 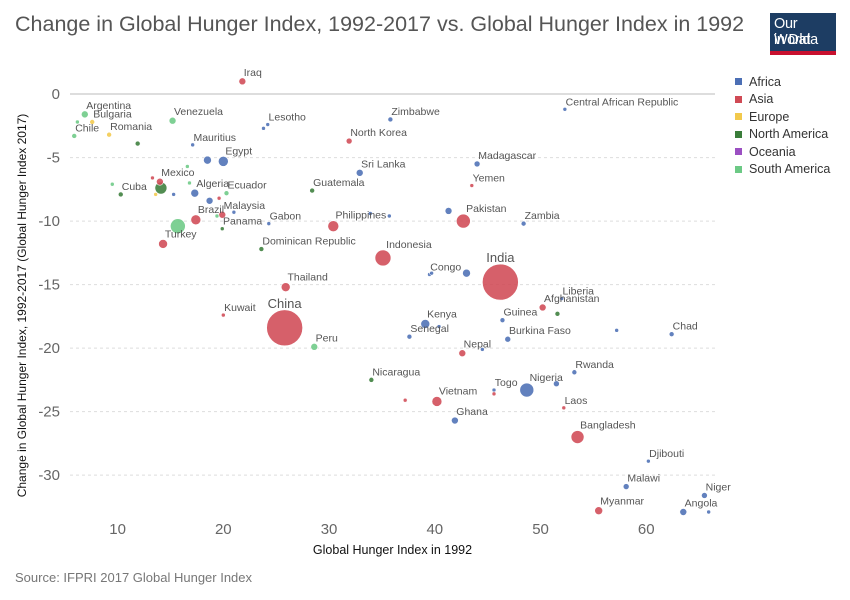 I want to click on logo-line-2: in Data, so click(x=796, y=40).